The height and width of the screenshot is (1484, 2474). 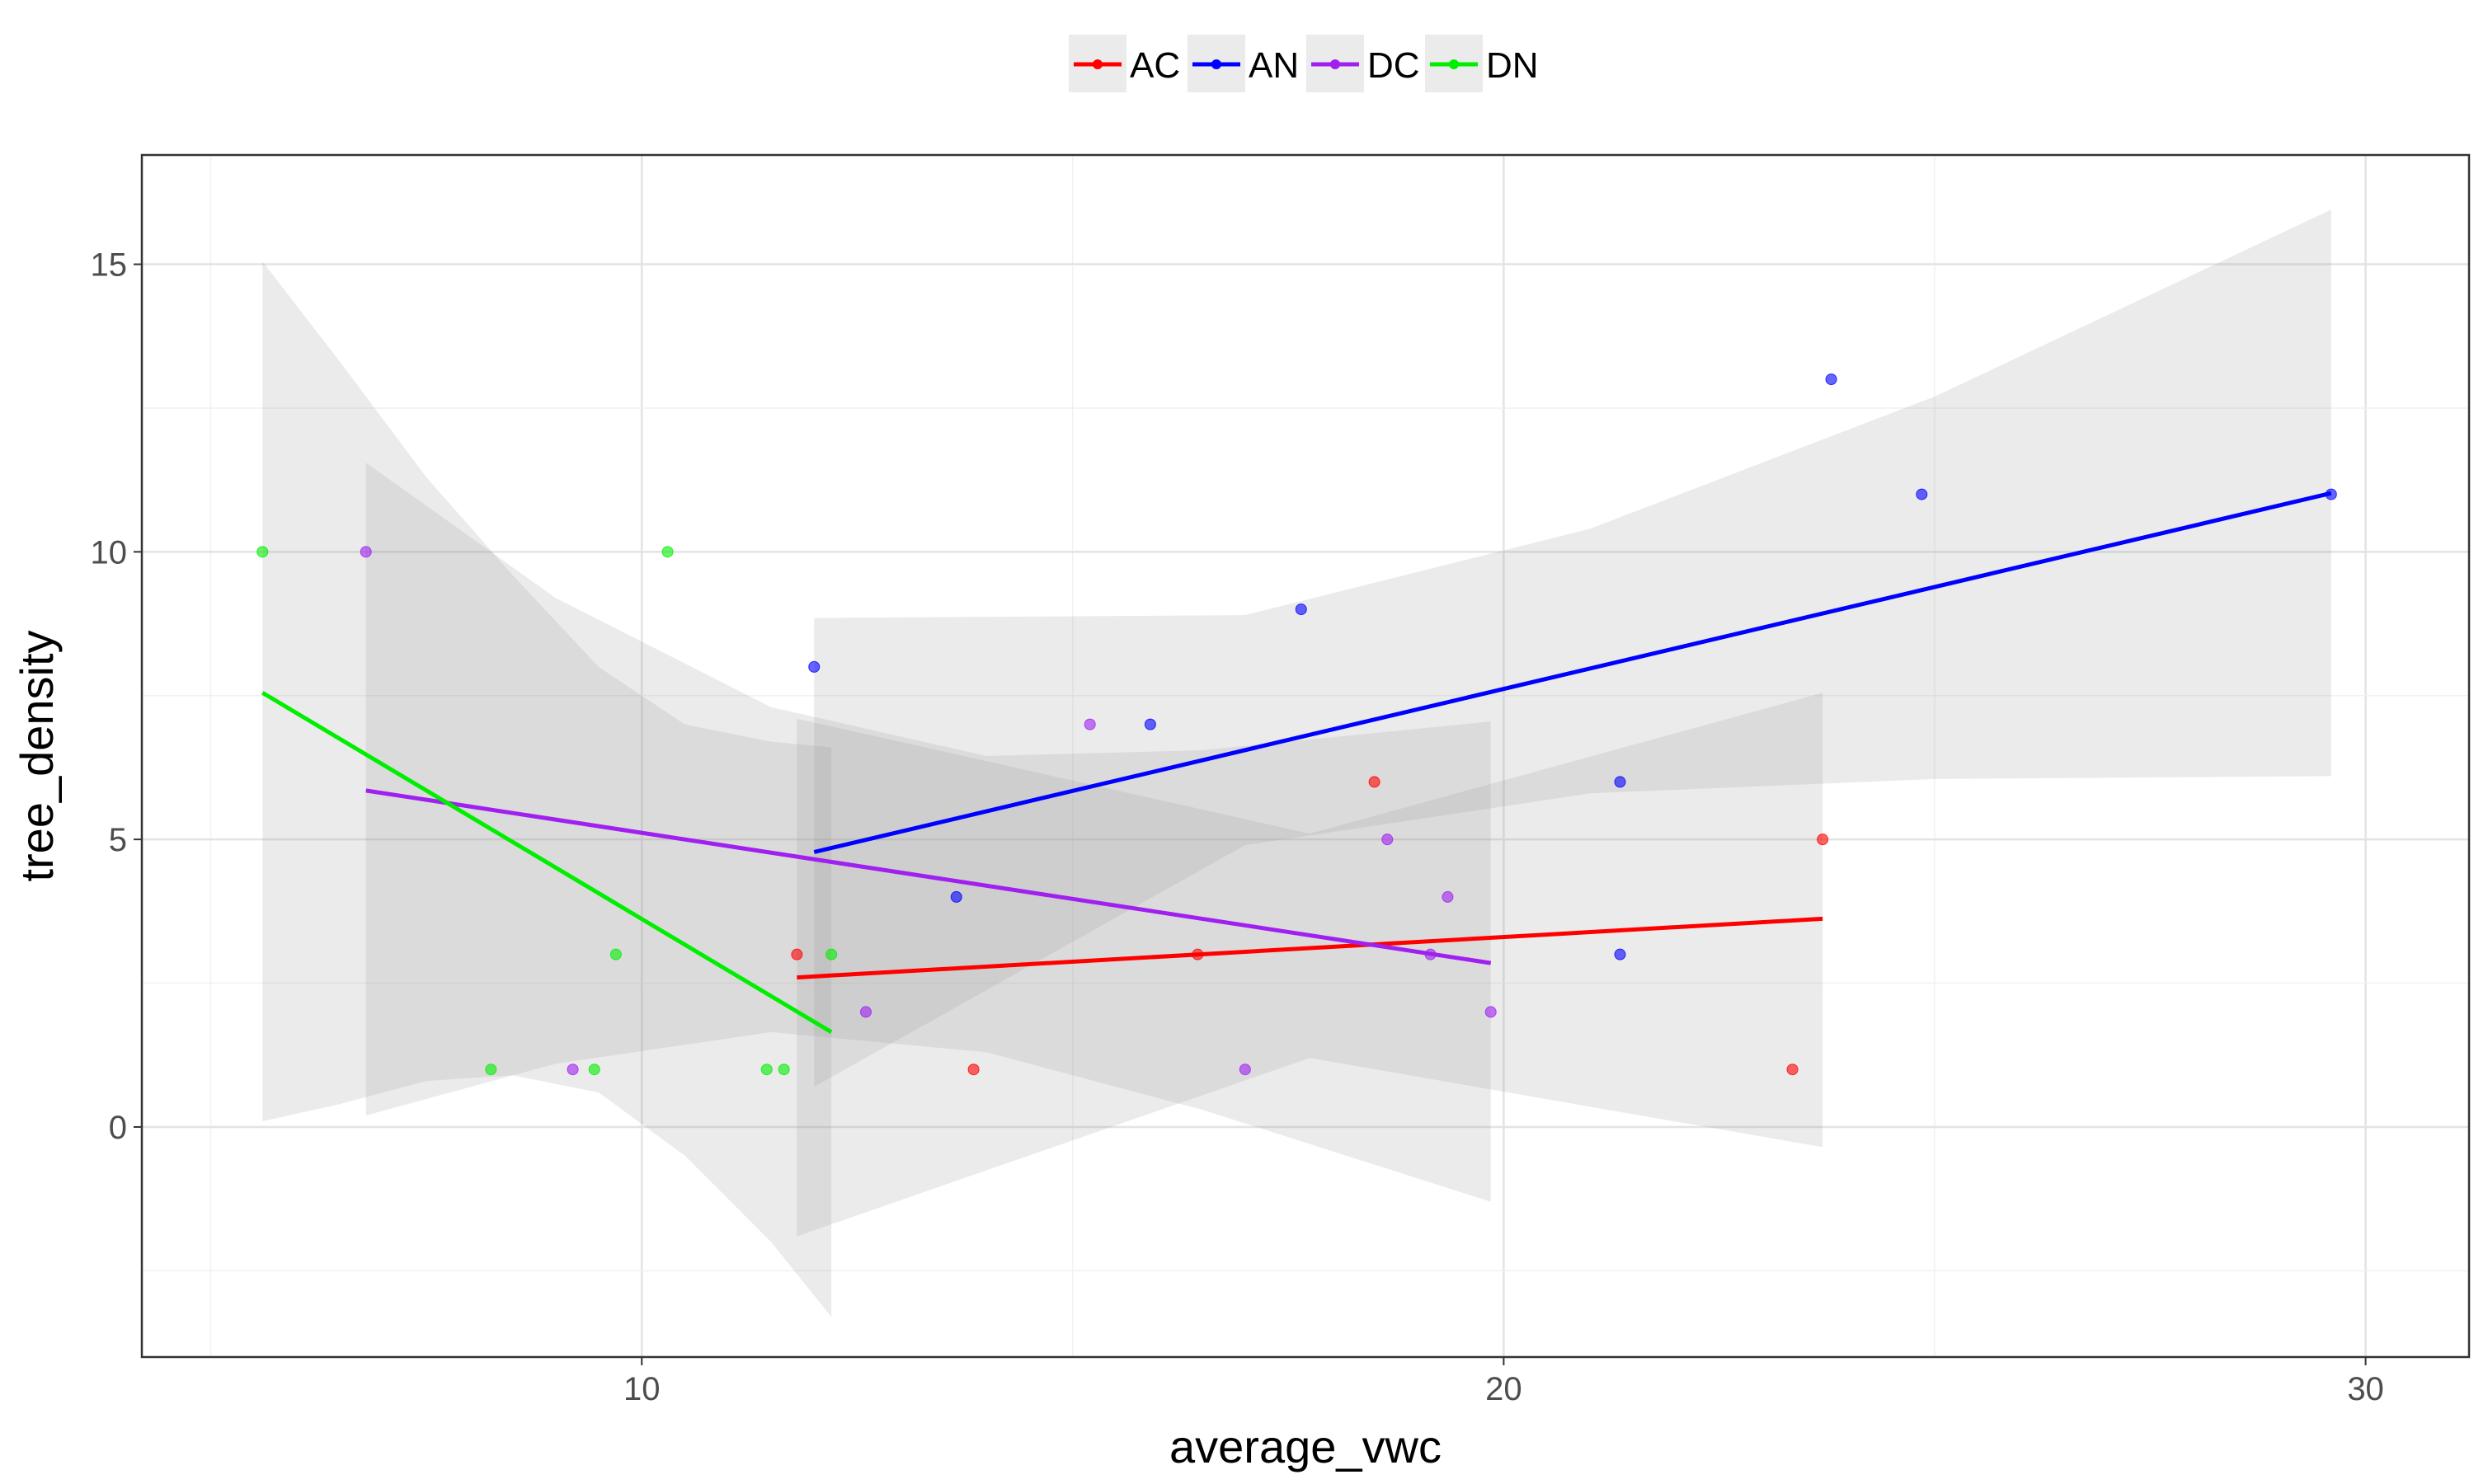 What do you see at coordinates (1393, 65) in the screenshot?
I see `legend-label: DC` at bounding box center [1393, 65].